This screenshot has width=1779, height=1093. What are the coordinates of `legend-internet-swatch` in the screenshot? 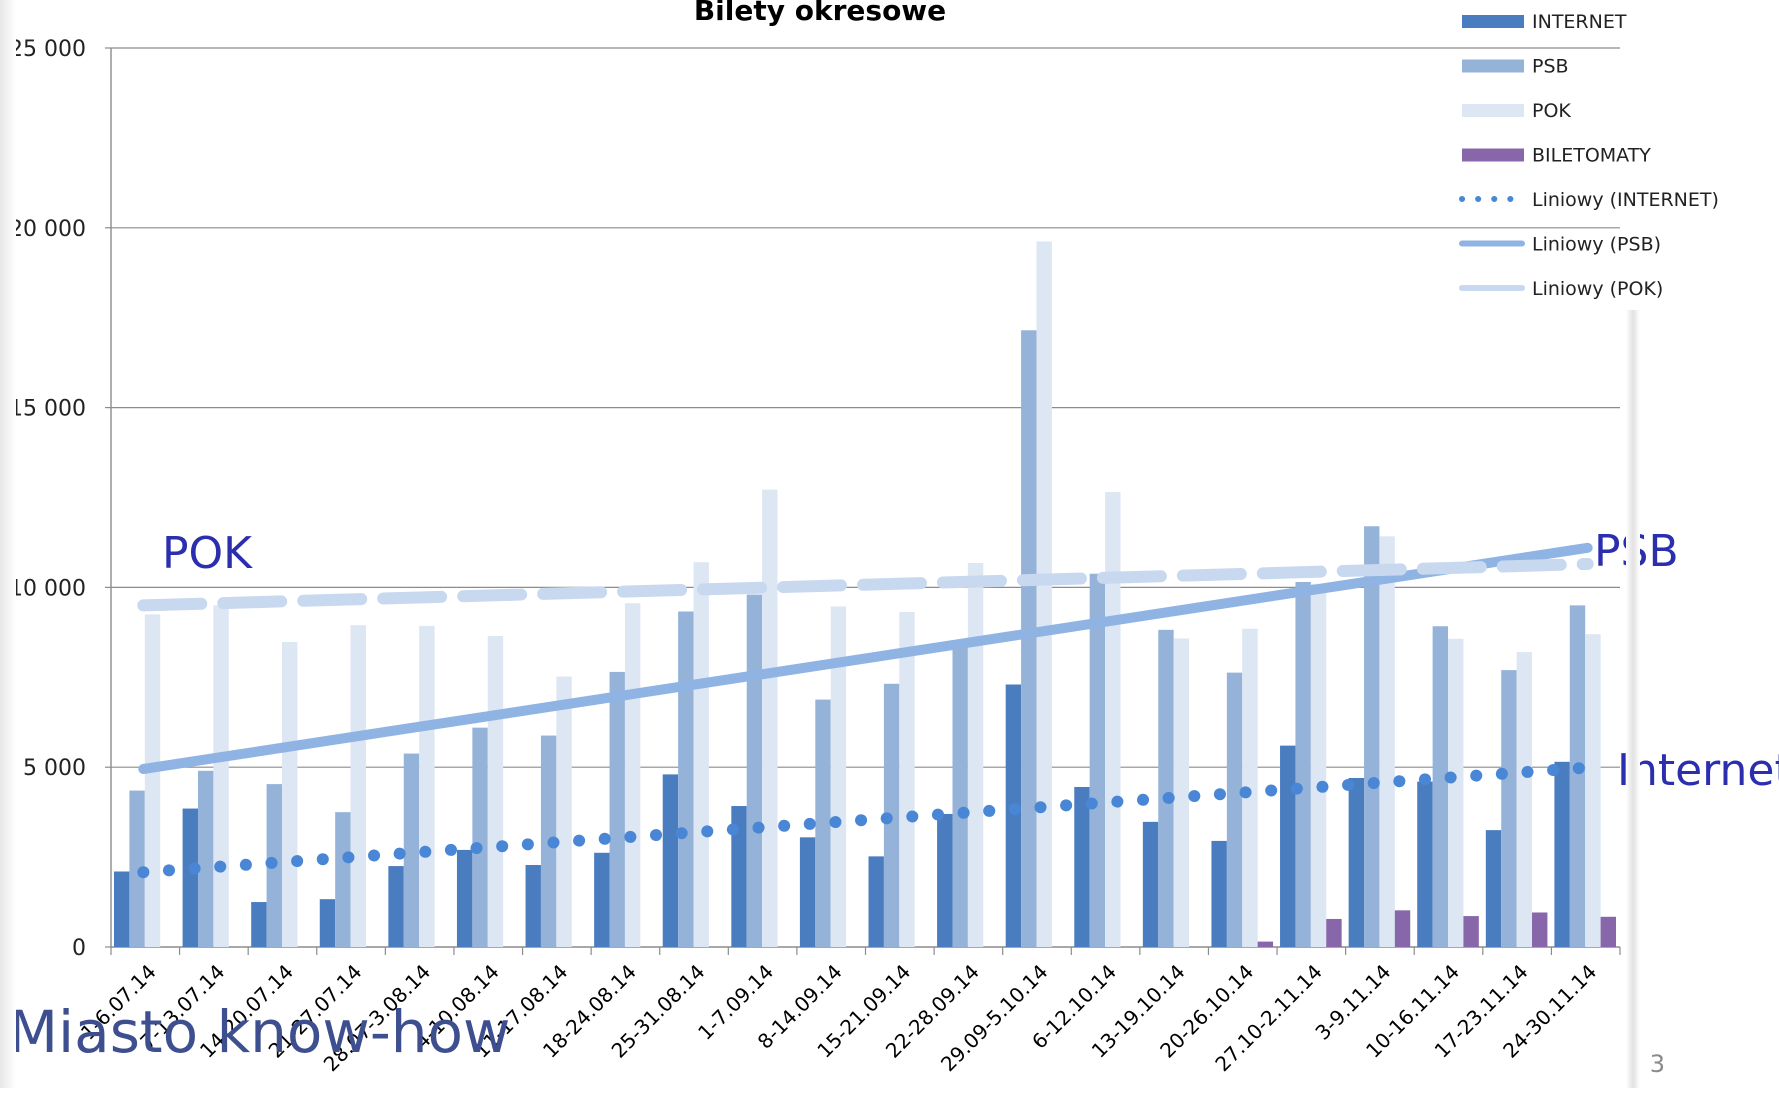 It's located at (1493, 21).